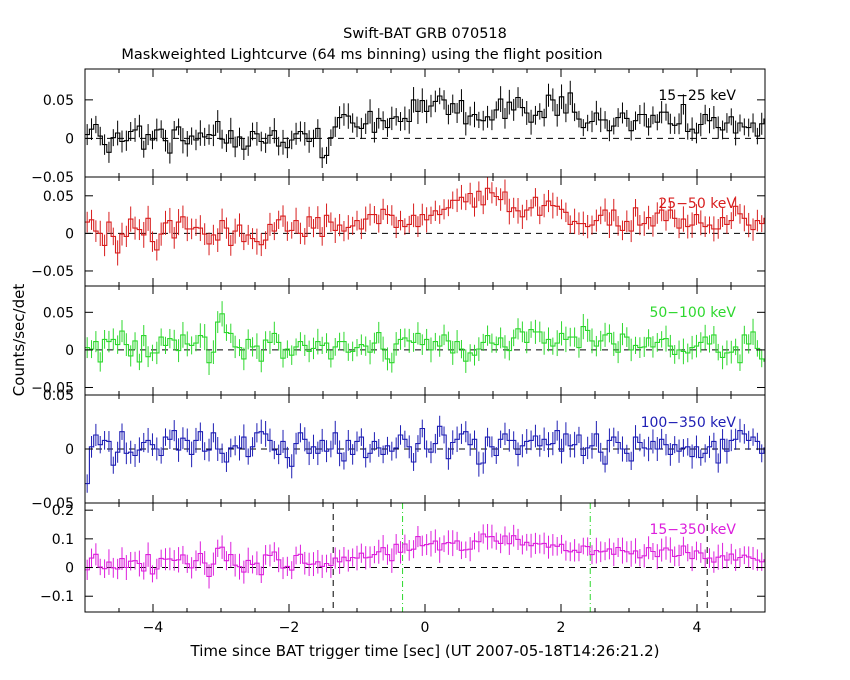 Image resolution: width=850 pixels, height=680 pixels. Describe the element at coordinates (689, 423) in the screenshot. I see `band-label: 100−350 keV` at that location.